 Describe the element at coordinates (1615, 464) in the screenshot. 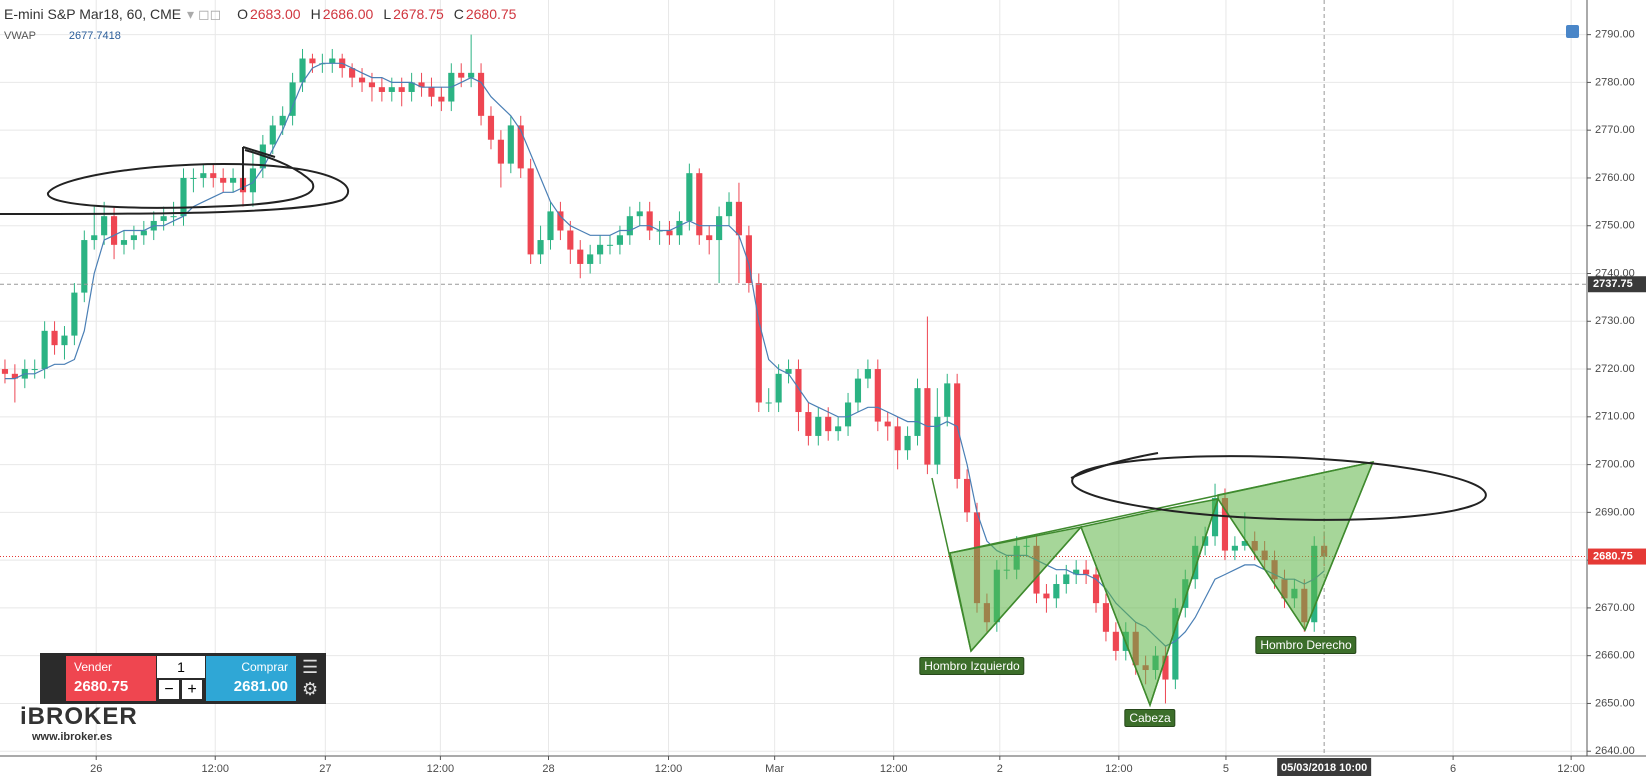

I see `y-tick-label: 2700.00` at that location.